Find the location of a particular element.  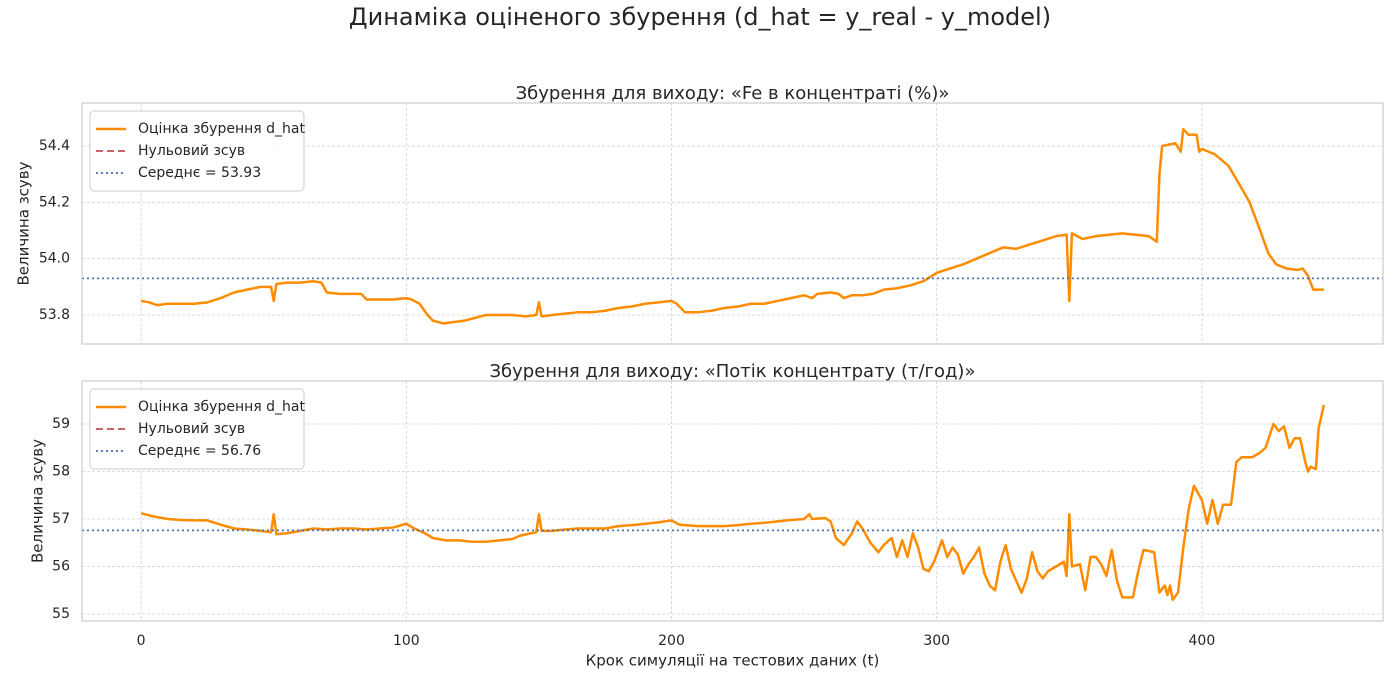

legend-label: Середнє = 53.93 is located at coordinates (199, 173).